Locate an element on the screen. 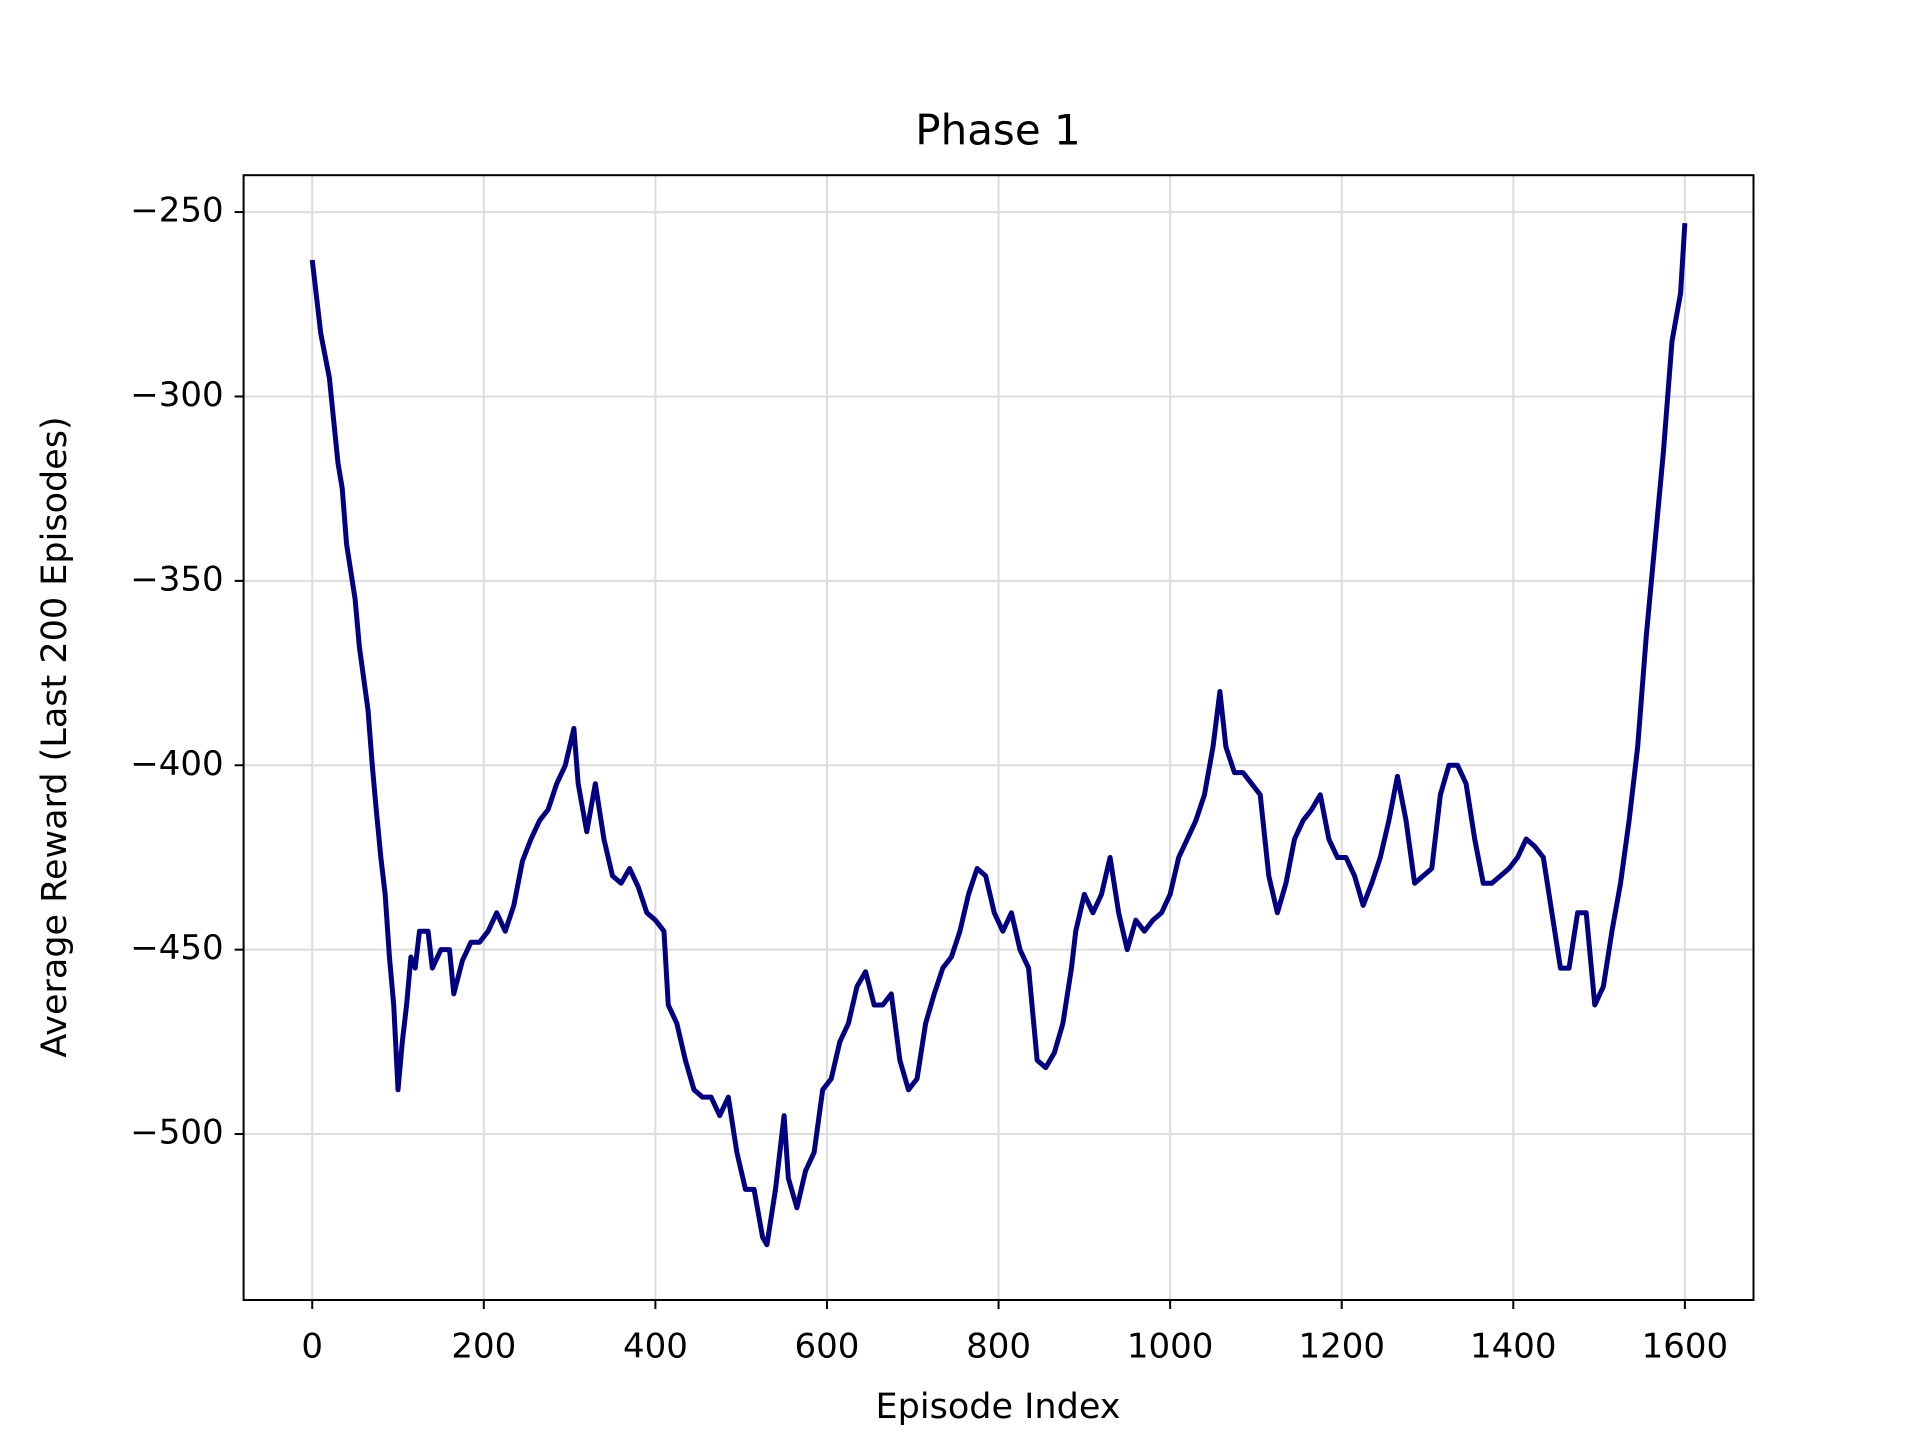  x-tick-label: 400 is located at coordinates (655, 1347).